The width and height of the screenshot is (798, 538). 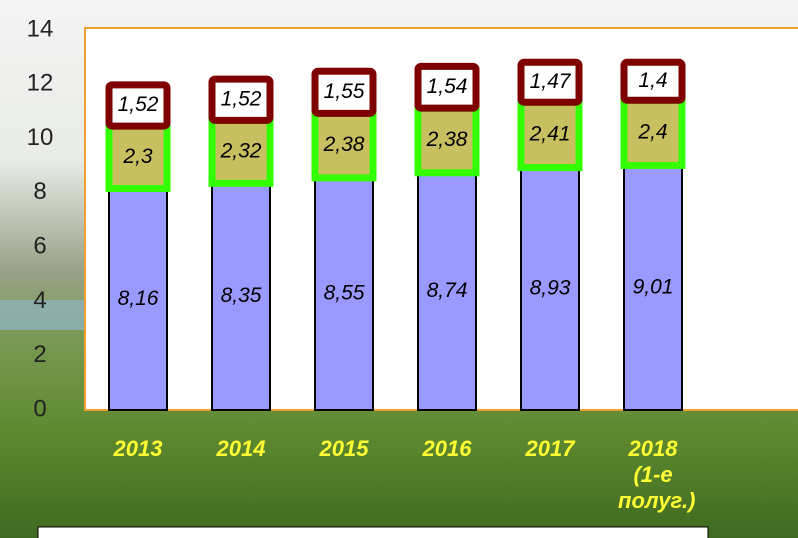 What do you see at coordinates (39, 408) in the screenshot?
I see `y-tick-label: 0` at bounding box center [39, 408].